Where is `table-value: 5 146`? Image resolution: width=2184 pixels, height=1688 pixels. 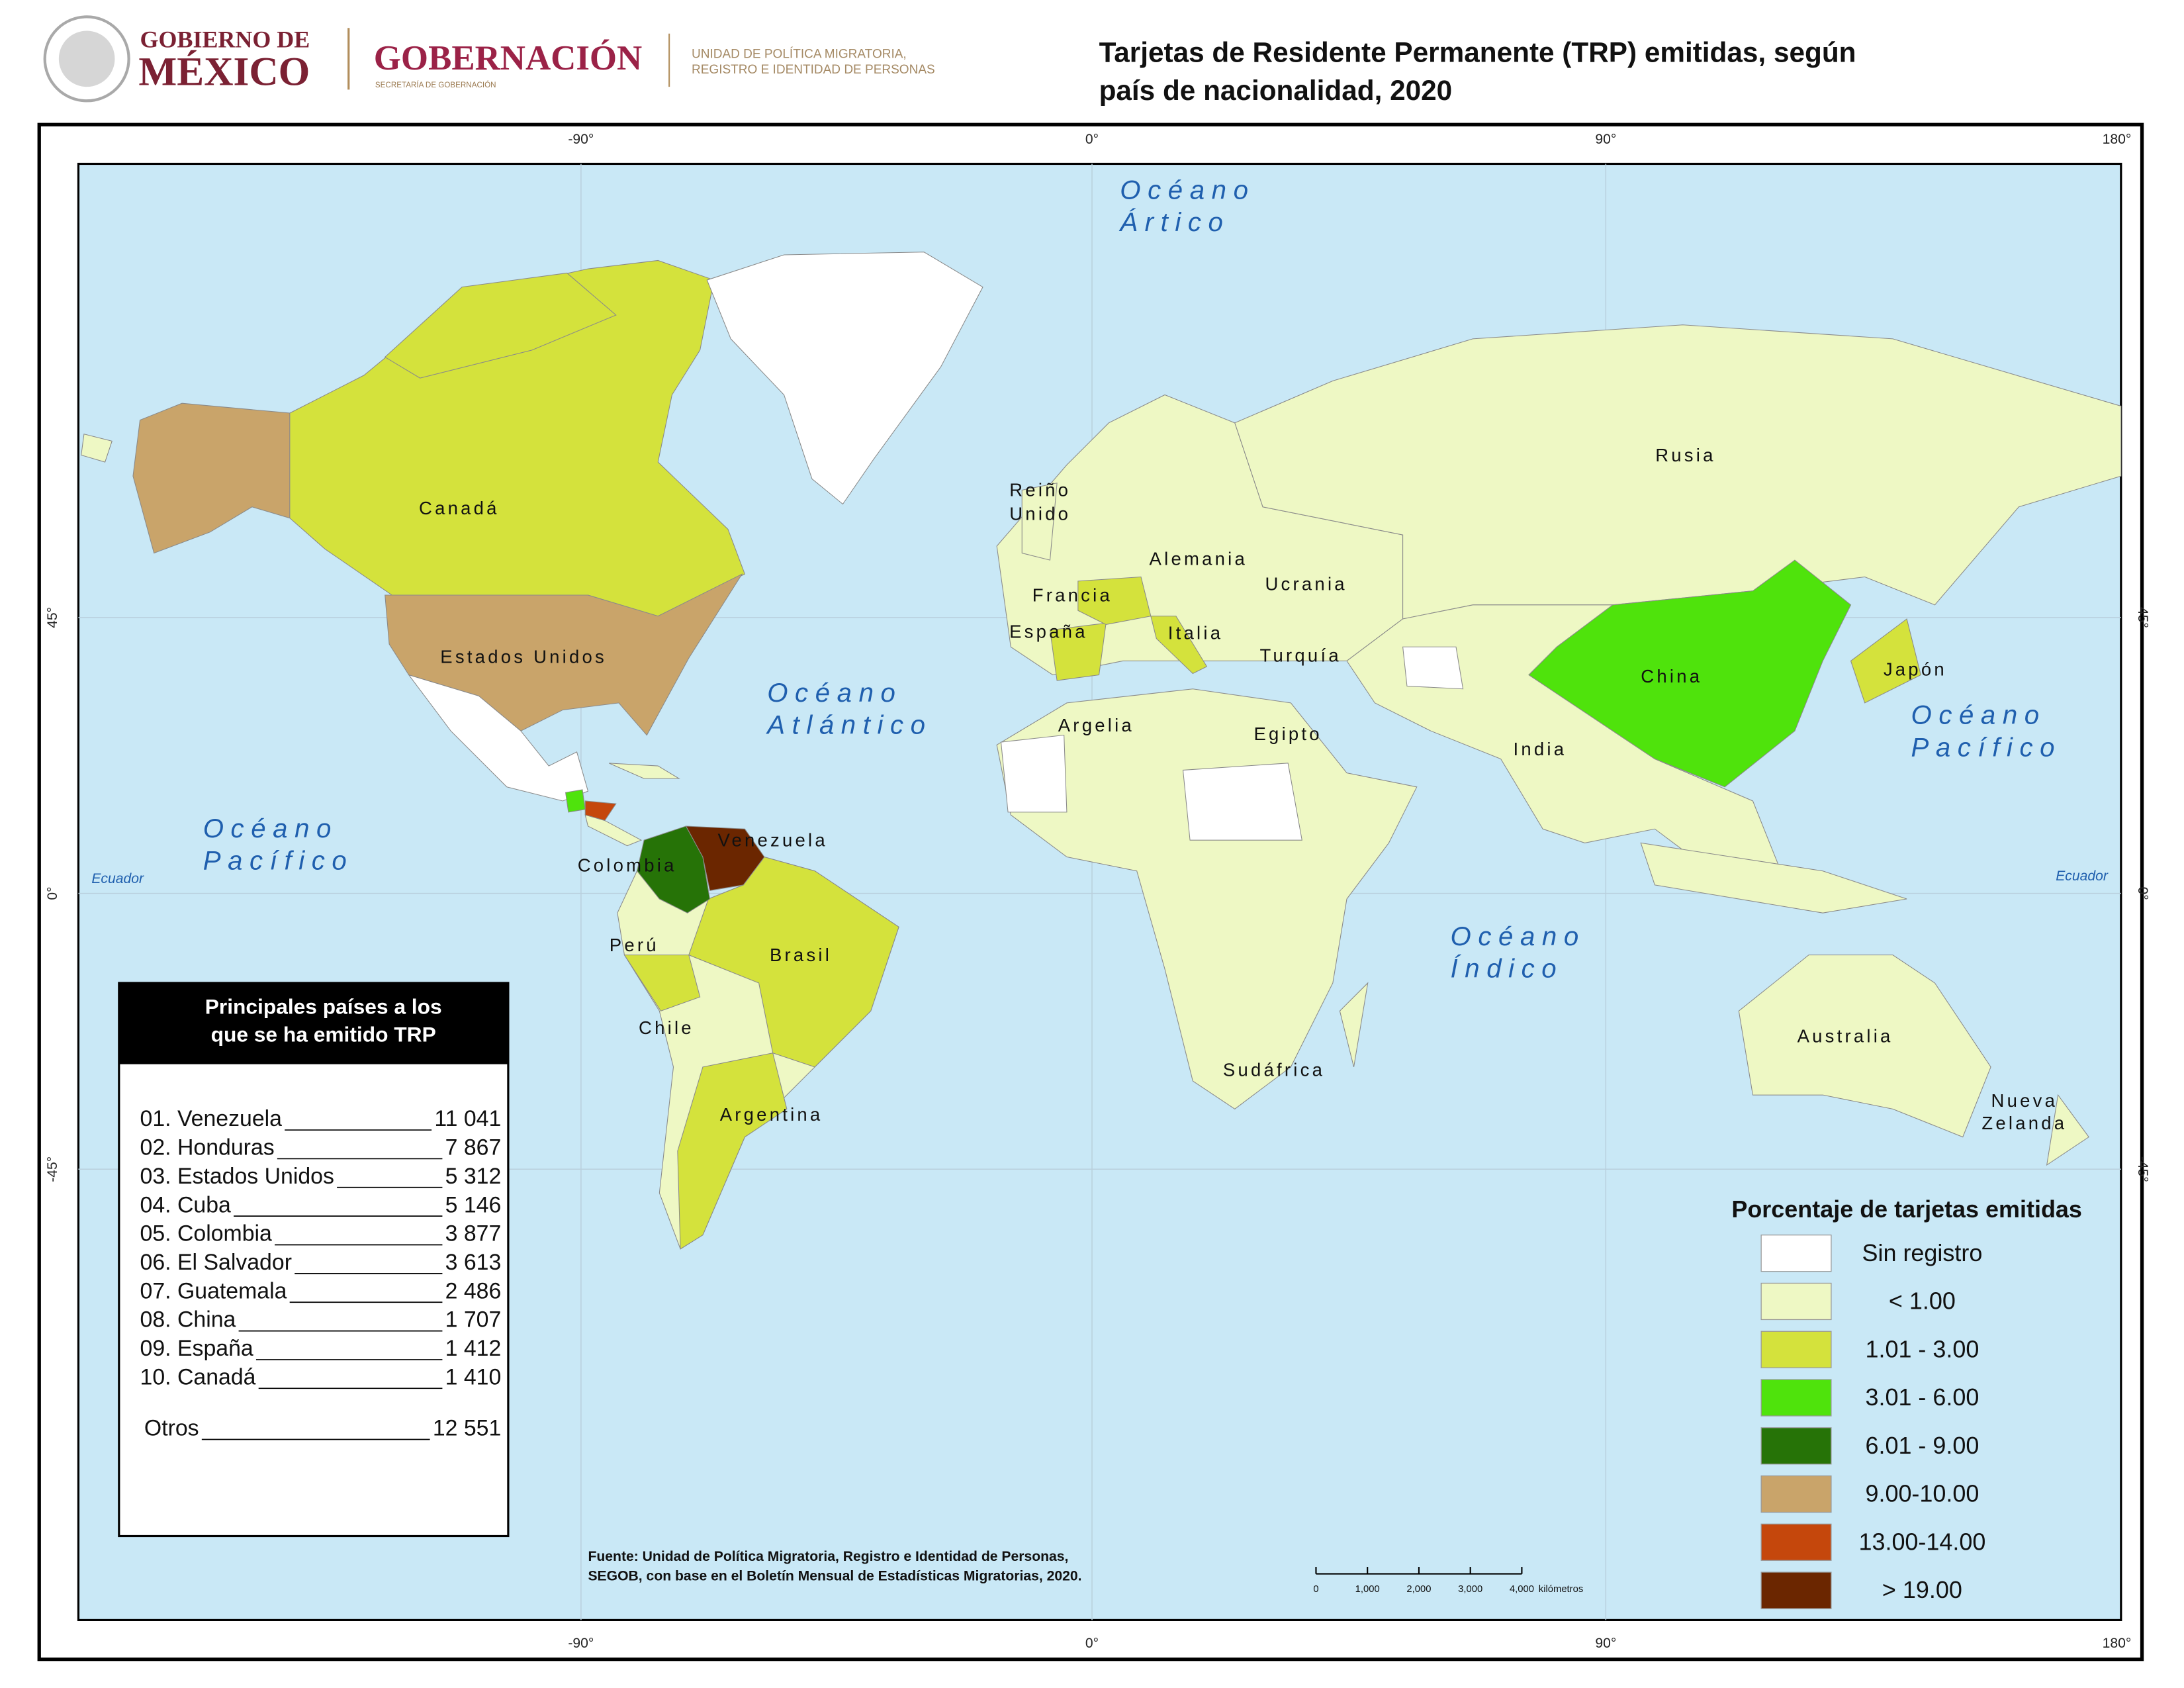 table-value: 5 146 is located at coordinates (474, 1204).